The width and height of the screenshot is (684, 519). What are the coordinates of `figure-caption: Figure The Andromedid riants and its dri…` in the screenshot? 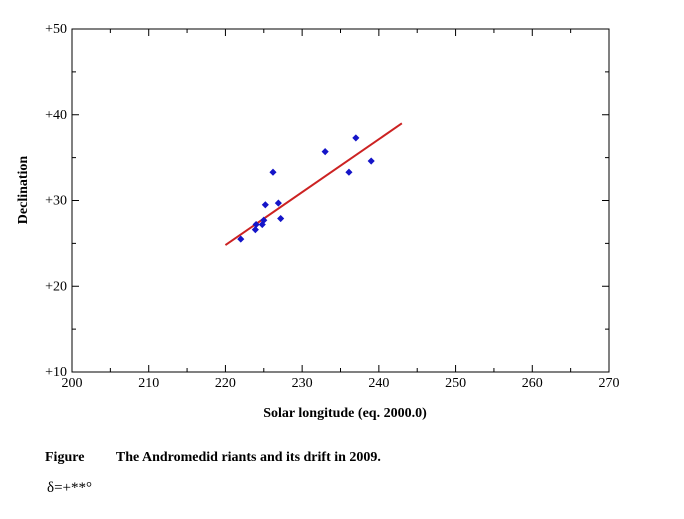 It's located at (355, 458).